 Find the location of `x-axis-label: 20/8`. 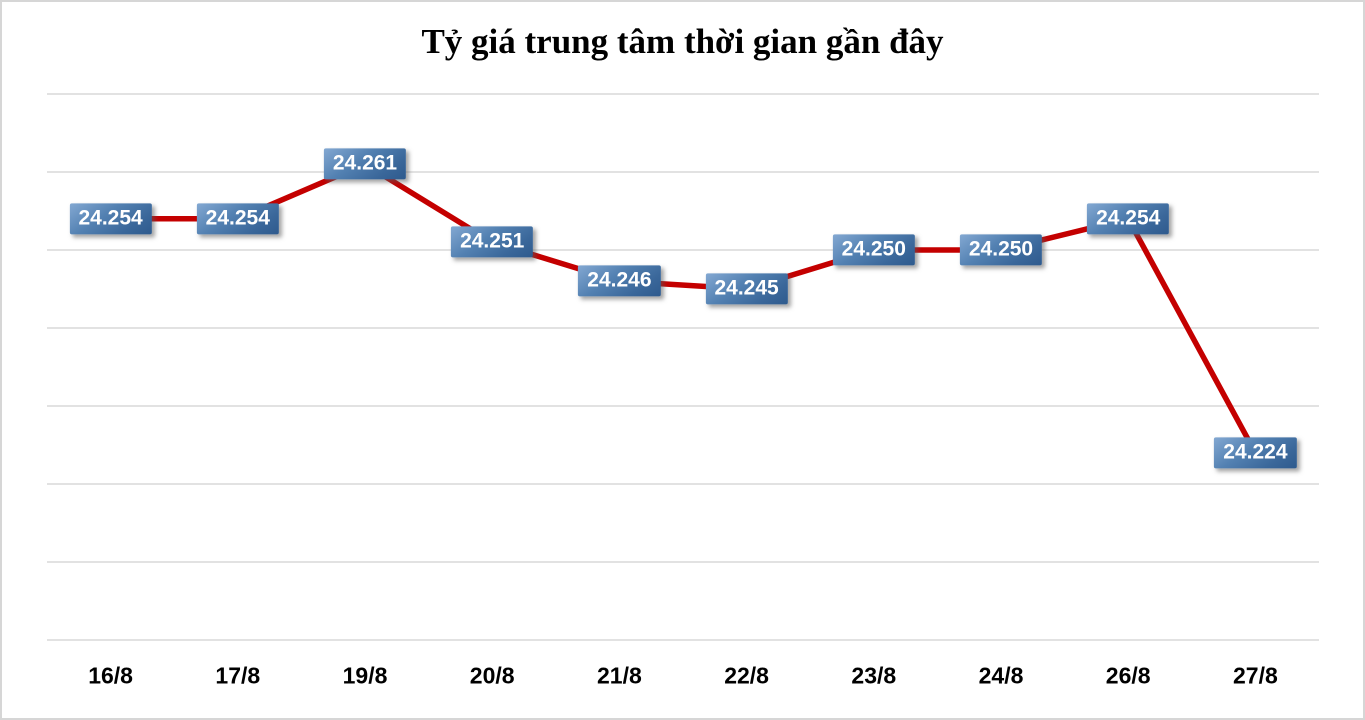

x-axis-label: 20/8 is located at coordinates (492, 675).